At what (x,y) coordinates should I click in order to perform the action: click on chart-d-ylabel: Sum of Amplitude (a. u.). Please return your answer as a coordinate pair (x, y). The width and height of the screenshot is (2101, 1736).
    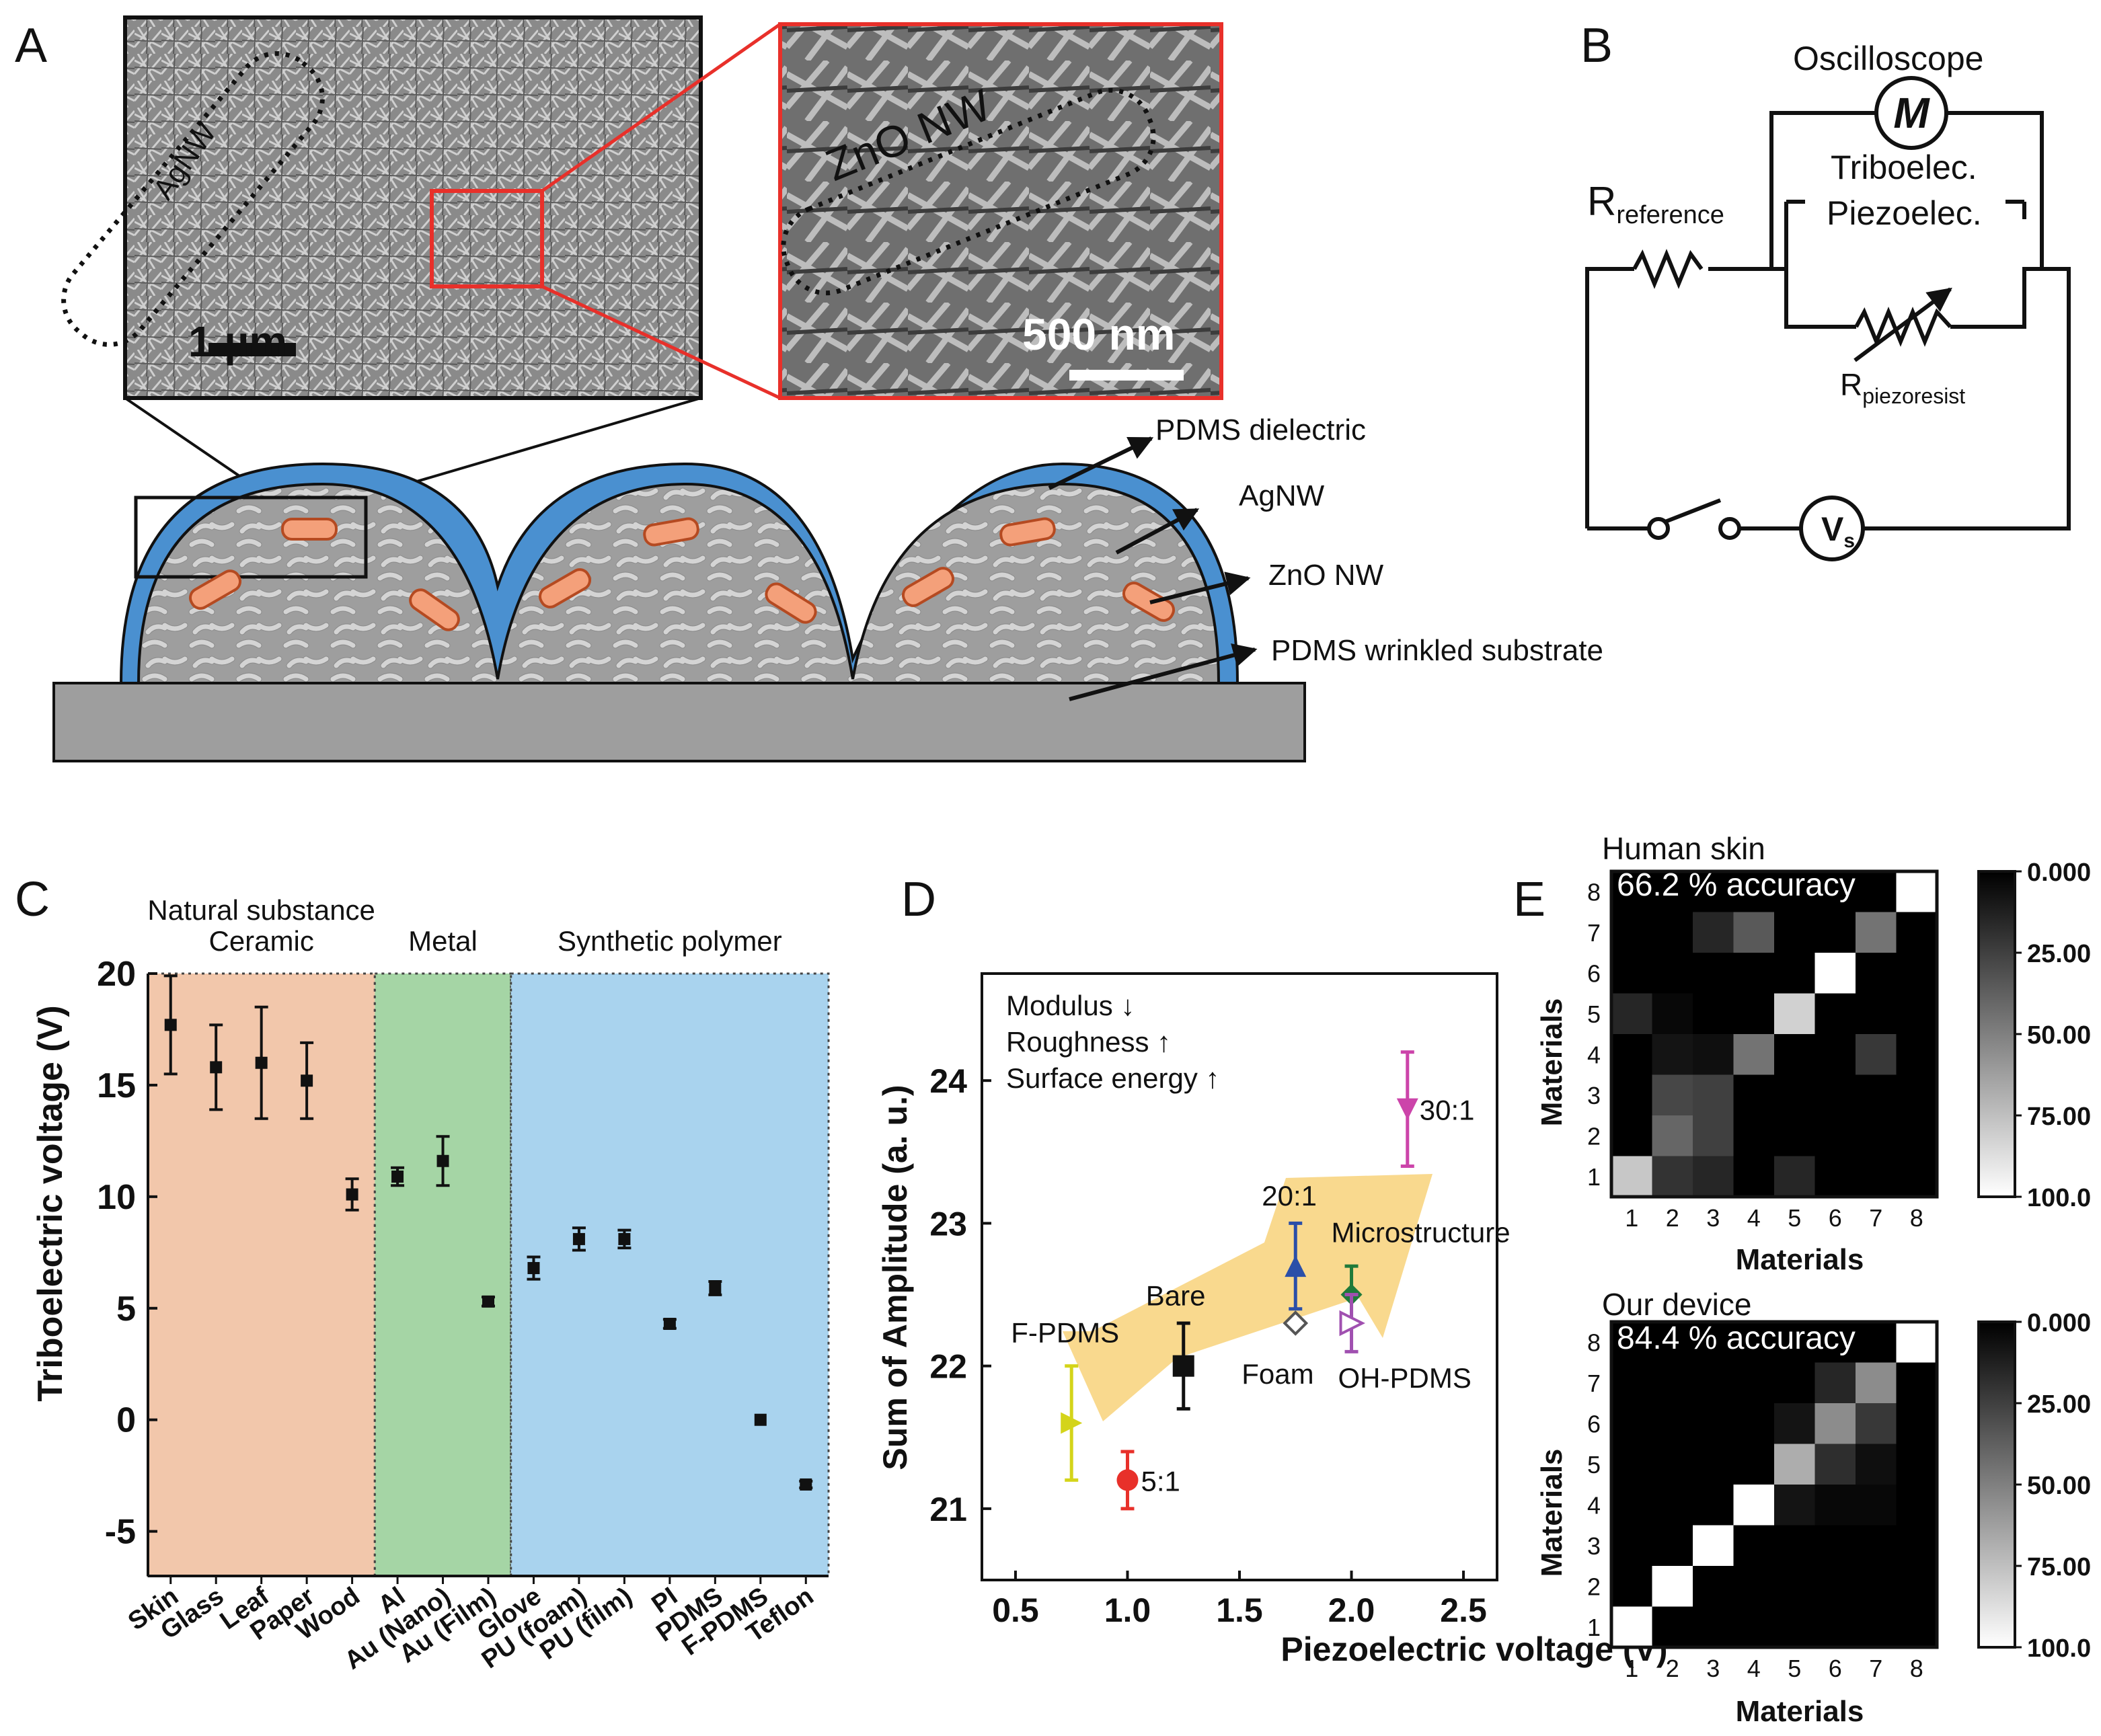
    Looking at the image, I should click on (895, 1277).